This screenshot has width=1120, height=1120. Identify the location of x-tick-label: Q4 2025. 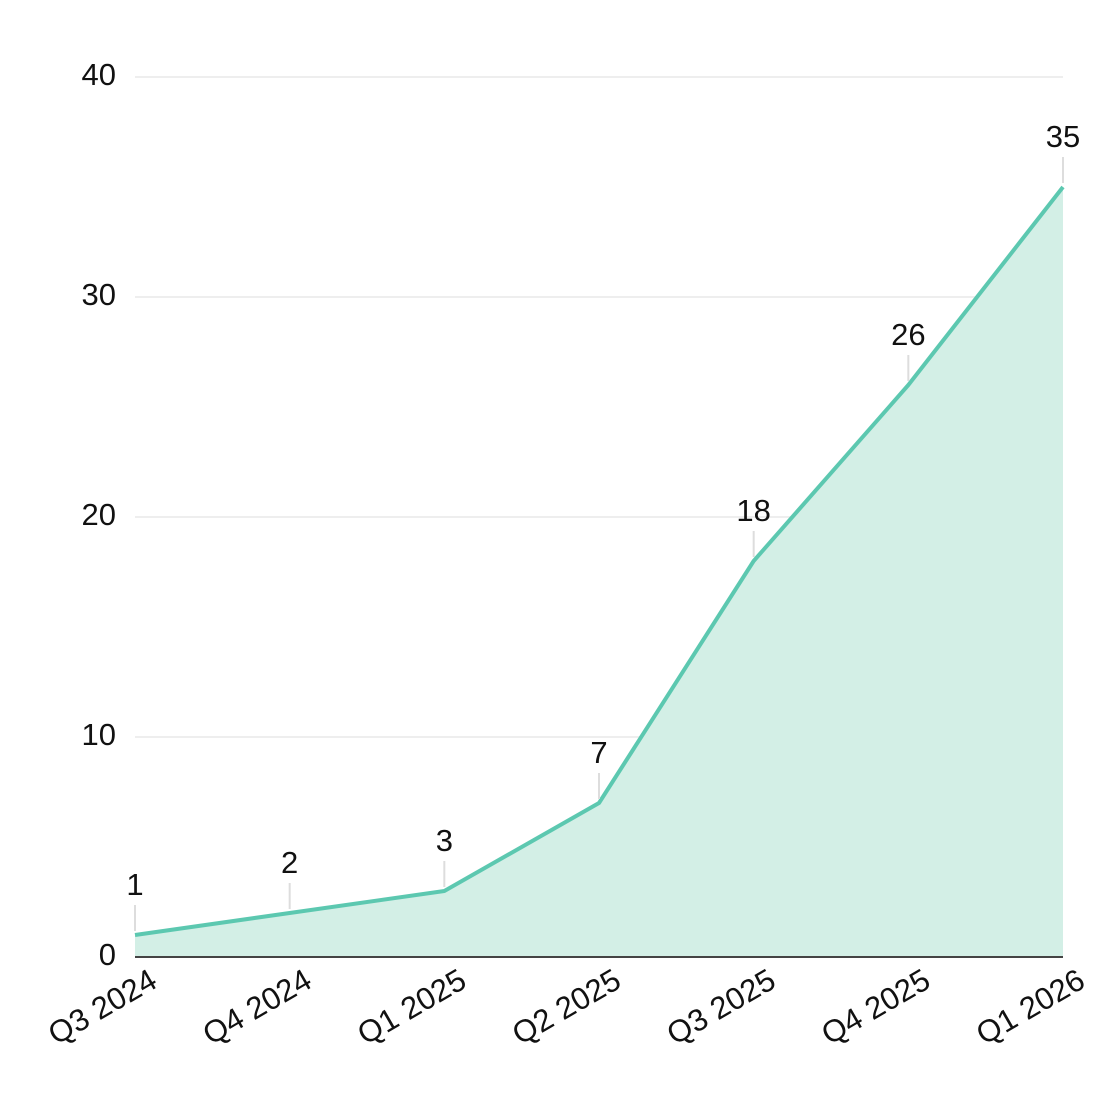
(875, 1007).